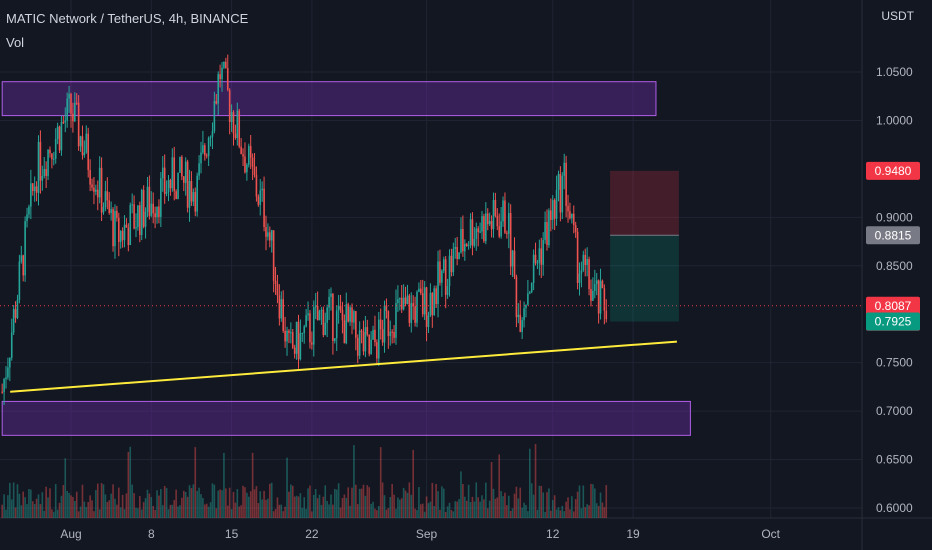 The image size is (932, 550). I want to click on x-tick-label: 8, so click(151, 534).